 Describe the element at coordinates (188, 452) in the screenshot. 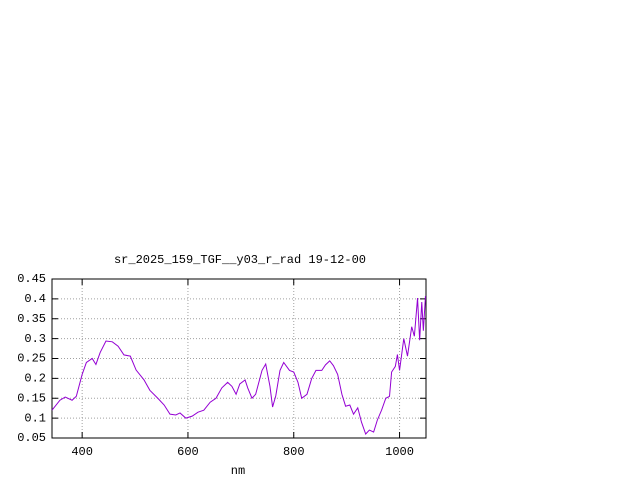

I see `x-tick-label: 600` at that location.